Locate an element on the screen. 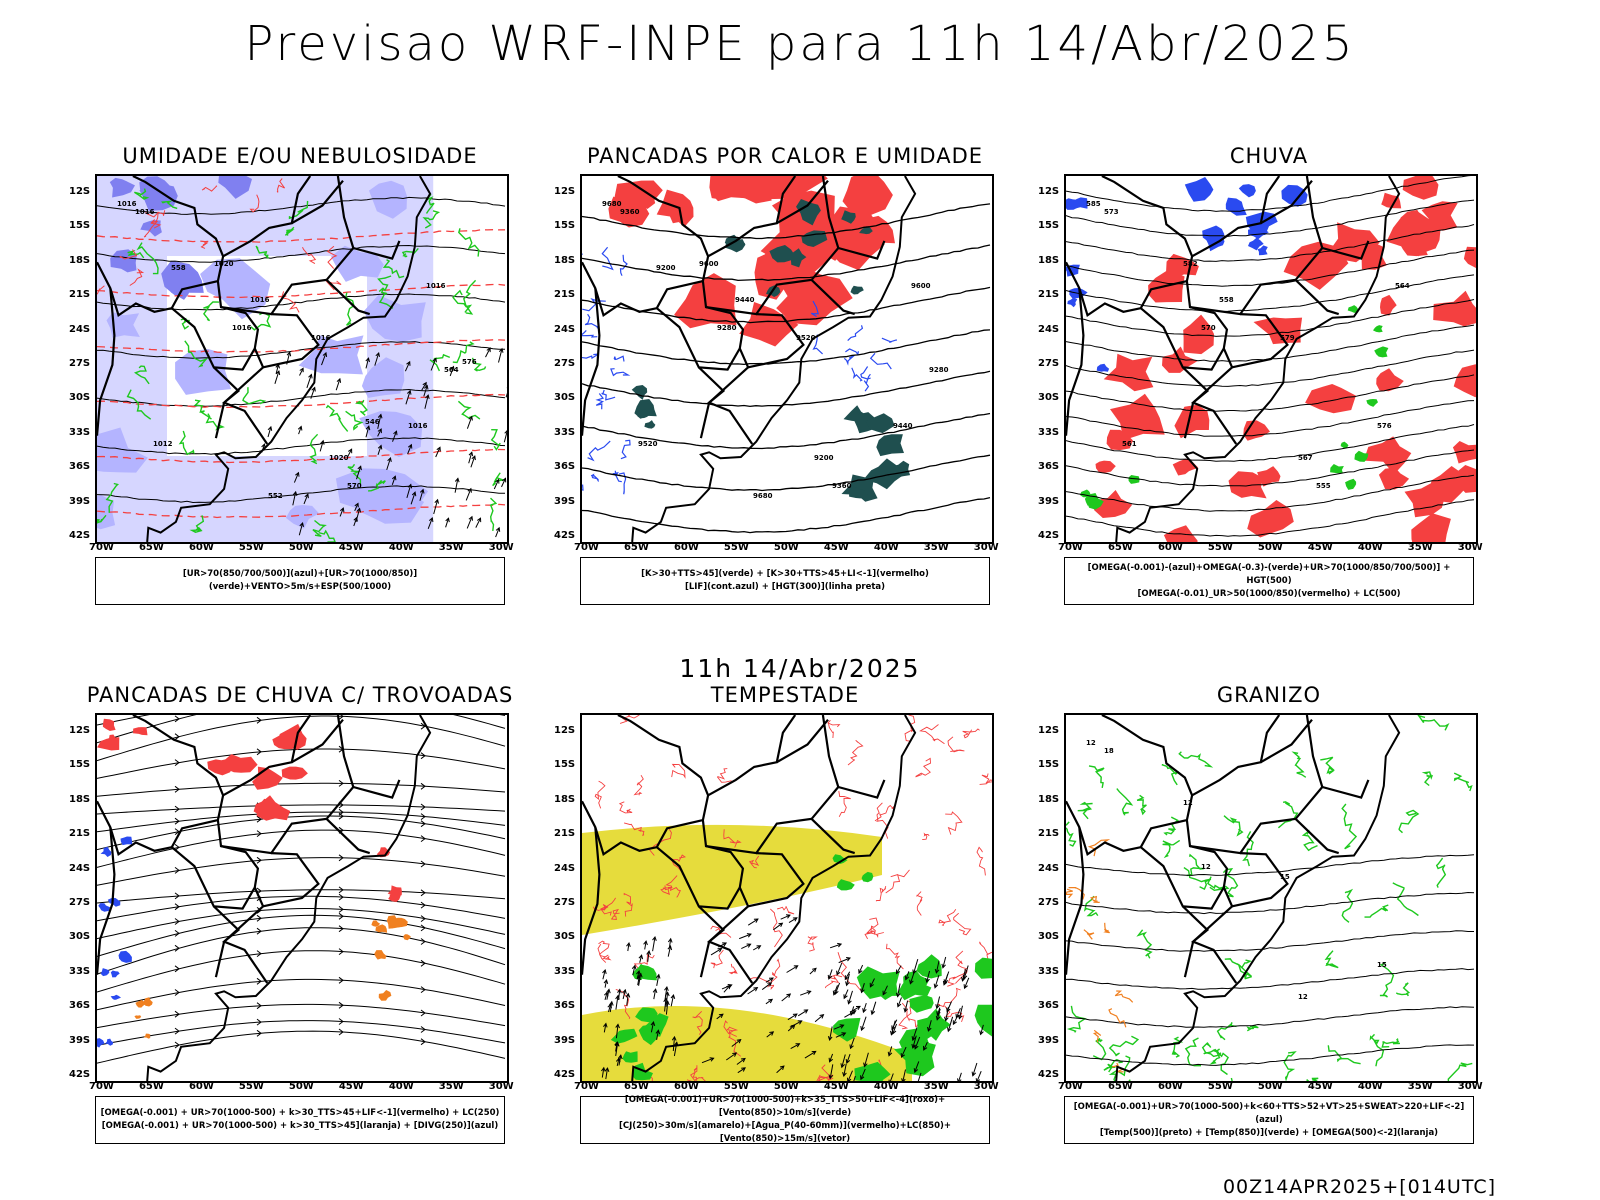 This screenshot has width=1600, height=1200. humidity-contour-red is located at coordinates (156, 220).